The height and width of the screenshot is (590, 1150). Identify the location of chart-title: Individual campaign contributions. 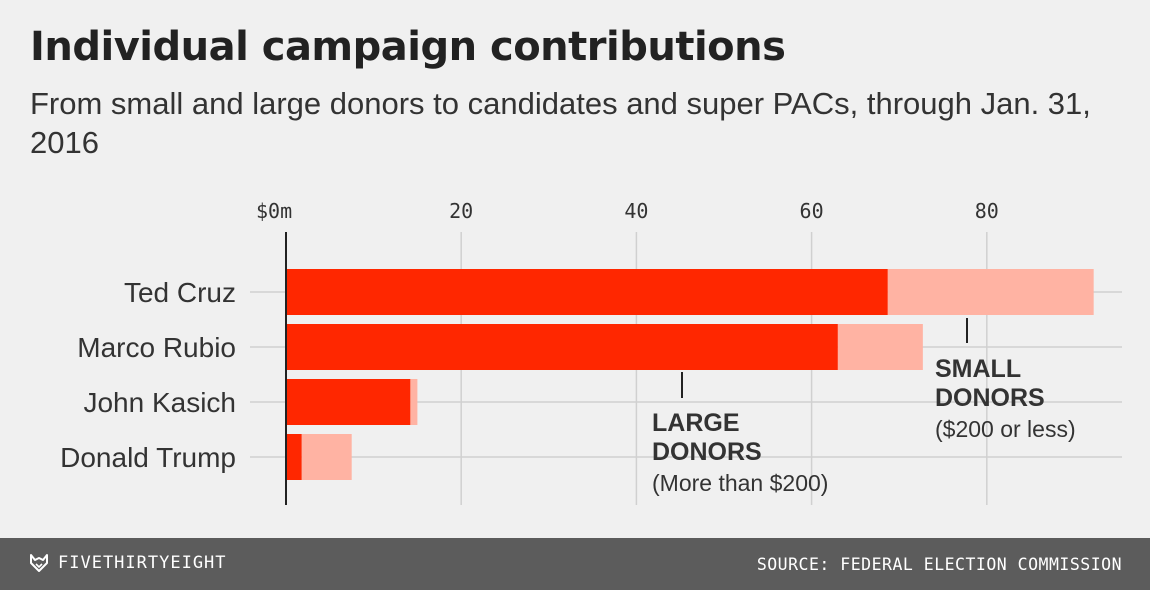
(408, 47).